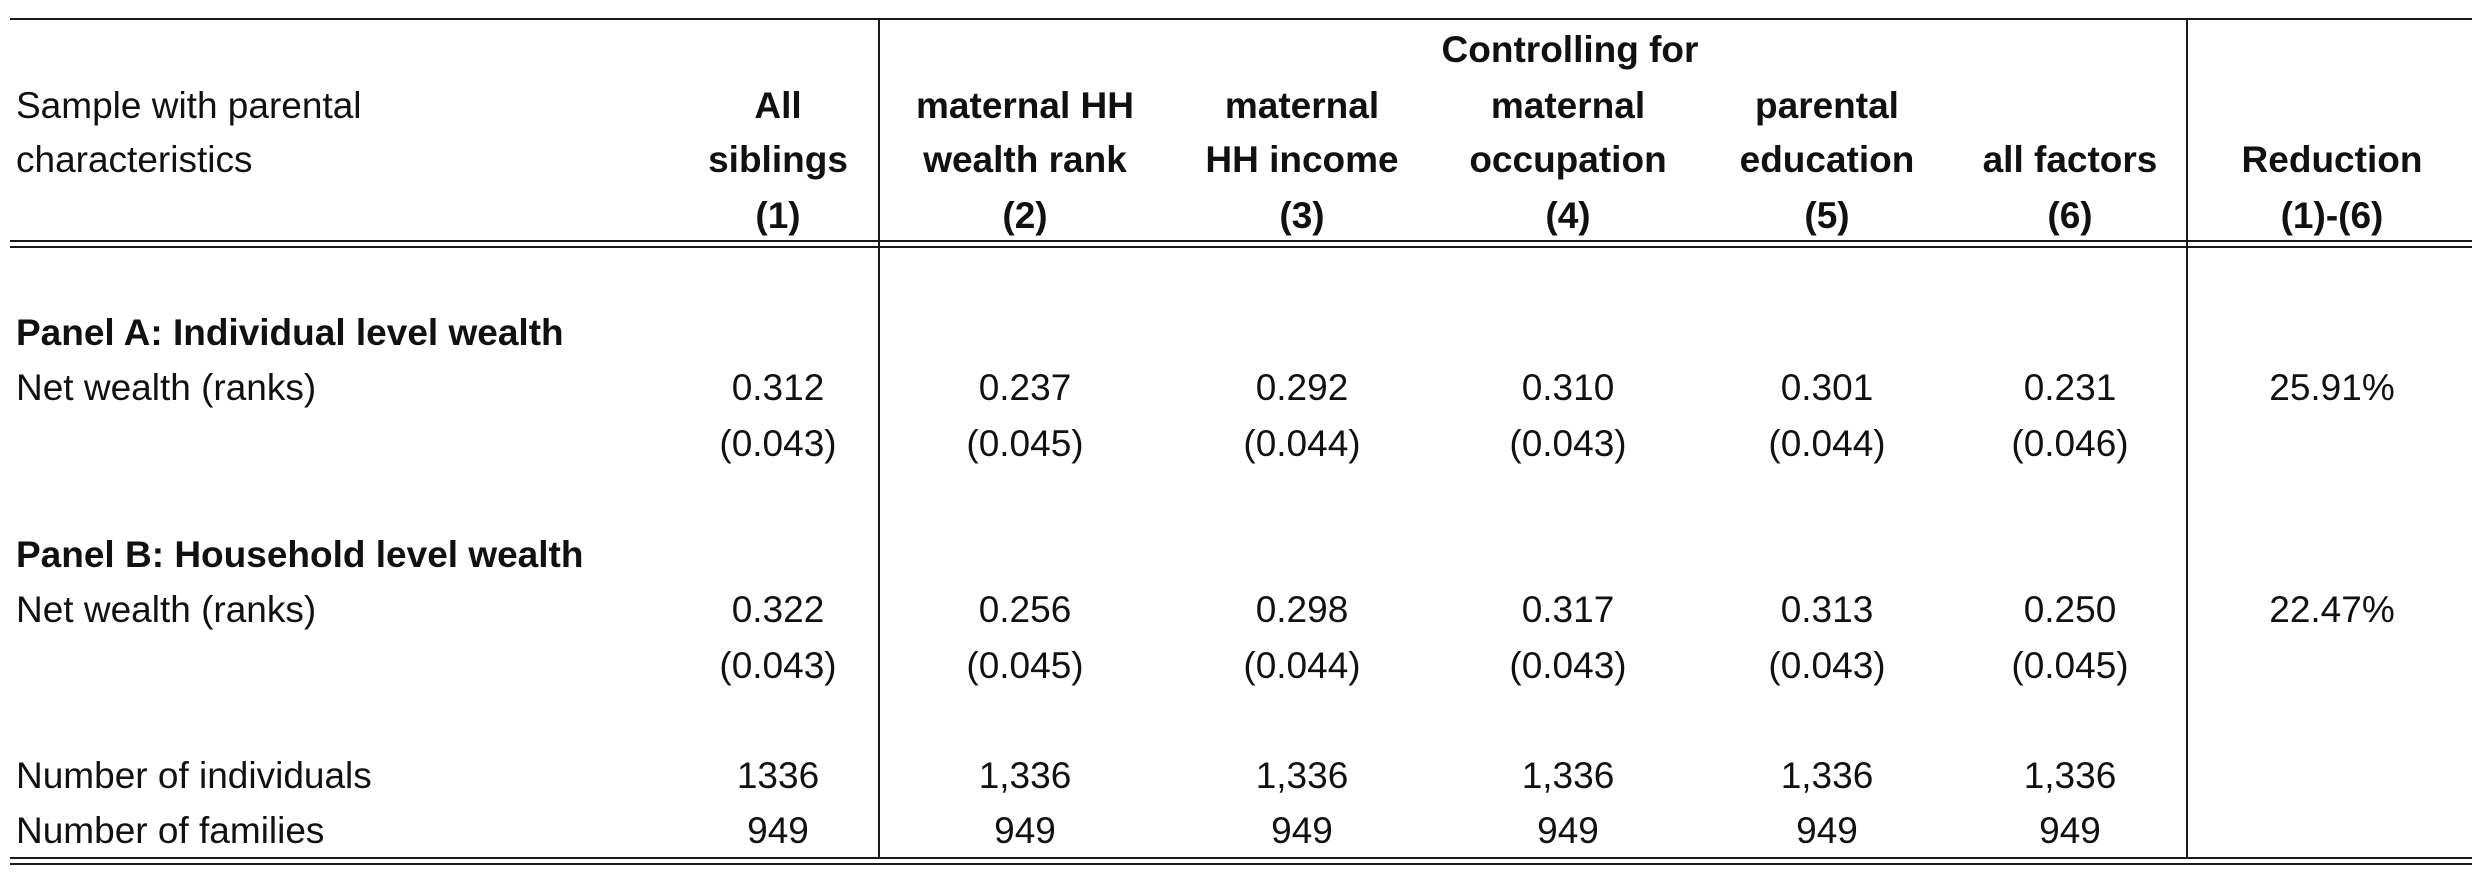  What do you see at coordinates (1241, 864) in the screenshot?
I see `bottom-rule-double-bottom` at bounding box center [1241, 864].